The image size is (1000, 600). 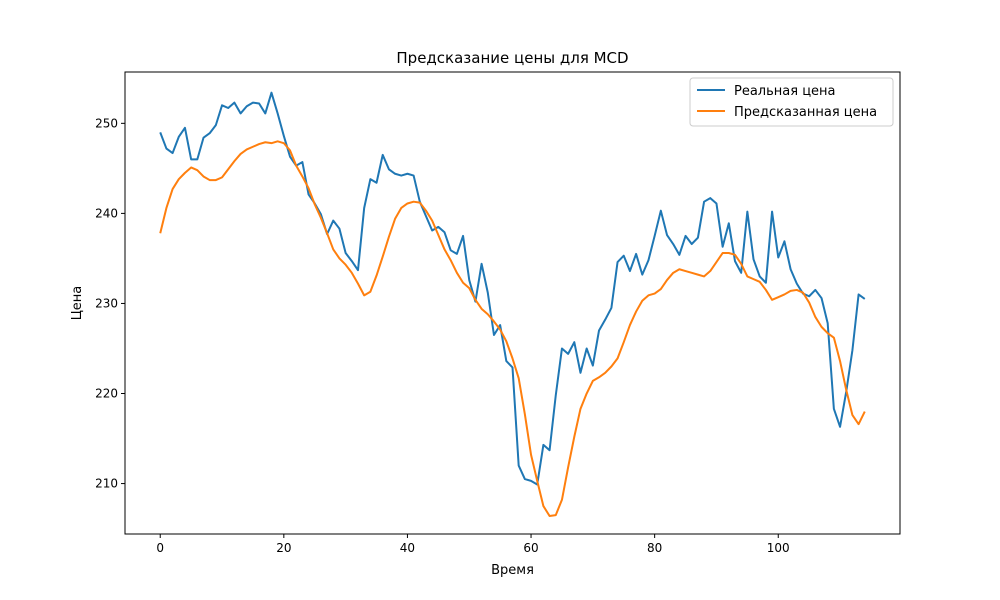 What do you see at coordinates (106, 303) in the screenshot?
I see `y-tick-label: 230` at bounding box center [106, 303].